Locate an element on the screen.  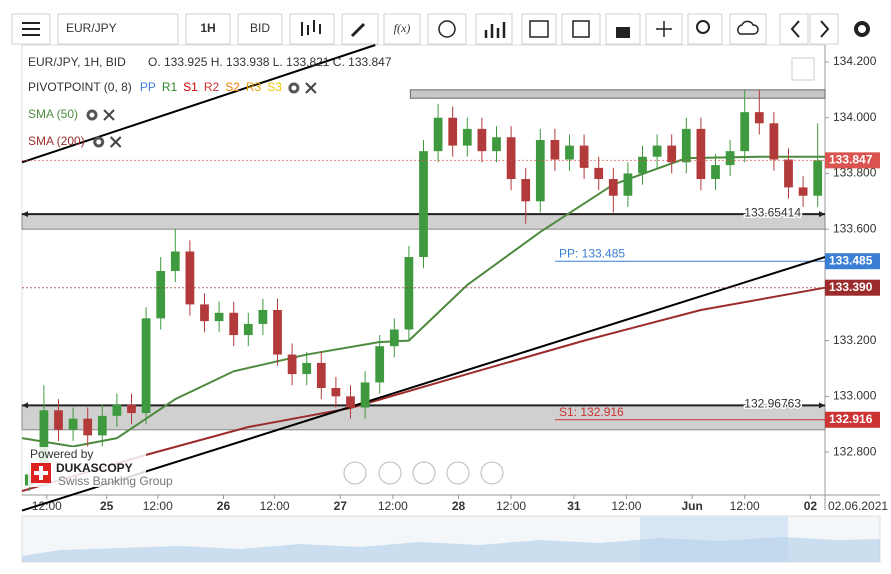
symbol-box is located at coordinates (118, 29).